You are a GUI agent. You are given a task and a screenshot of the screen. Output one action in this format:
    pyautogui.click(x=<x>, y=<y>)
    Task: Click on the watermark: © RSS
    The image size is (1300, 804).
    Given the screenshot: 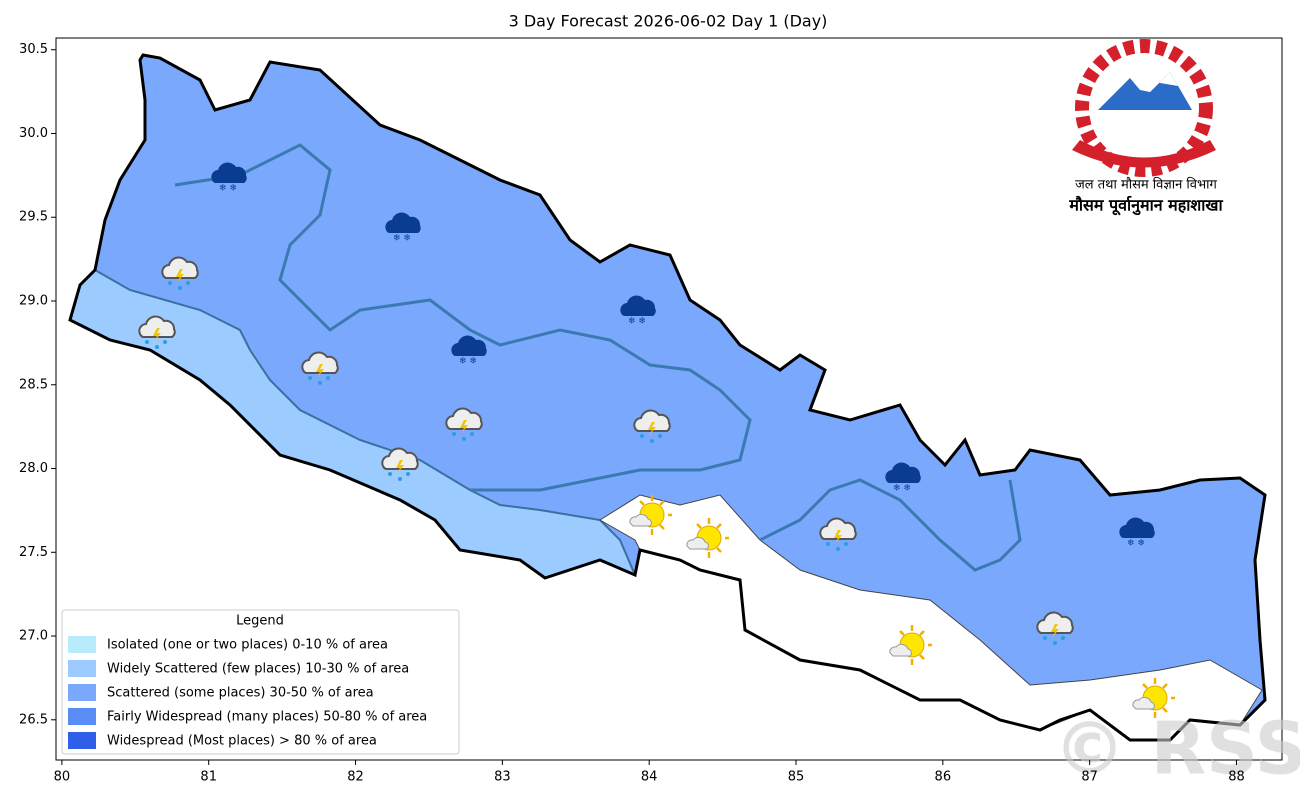 What is the action you would take?
    pyautogui.click(x=1177, y=749)
    